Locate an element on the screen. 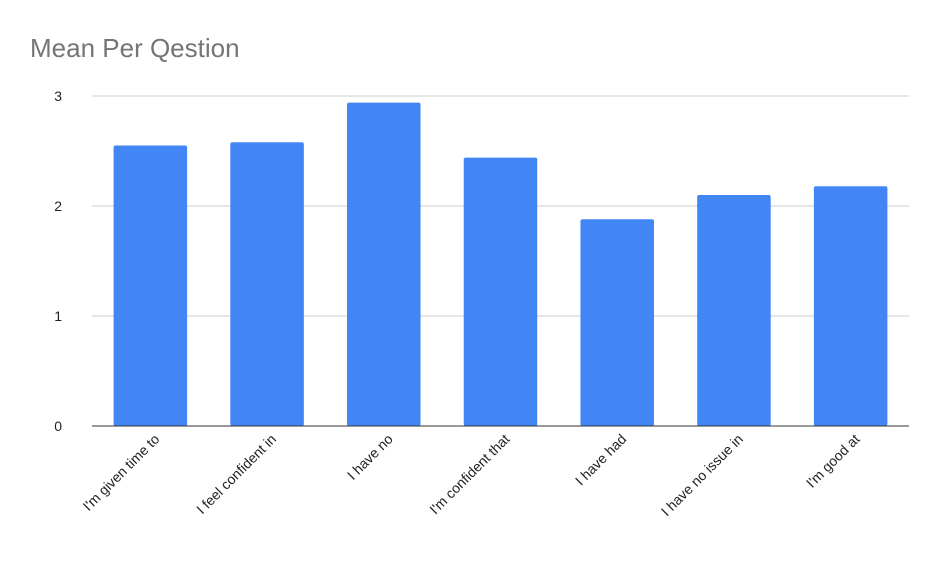 This screenshot has height=581, width=939. x-tick-label: I feel confident in is located at coordinates (236, 474).